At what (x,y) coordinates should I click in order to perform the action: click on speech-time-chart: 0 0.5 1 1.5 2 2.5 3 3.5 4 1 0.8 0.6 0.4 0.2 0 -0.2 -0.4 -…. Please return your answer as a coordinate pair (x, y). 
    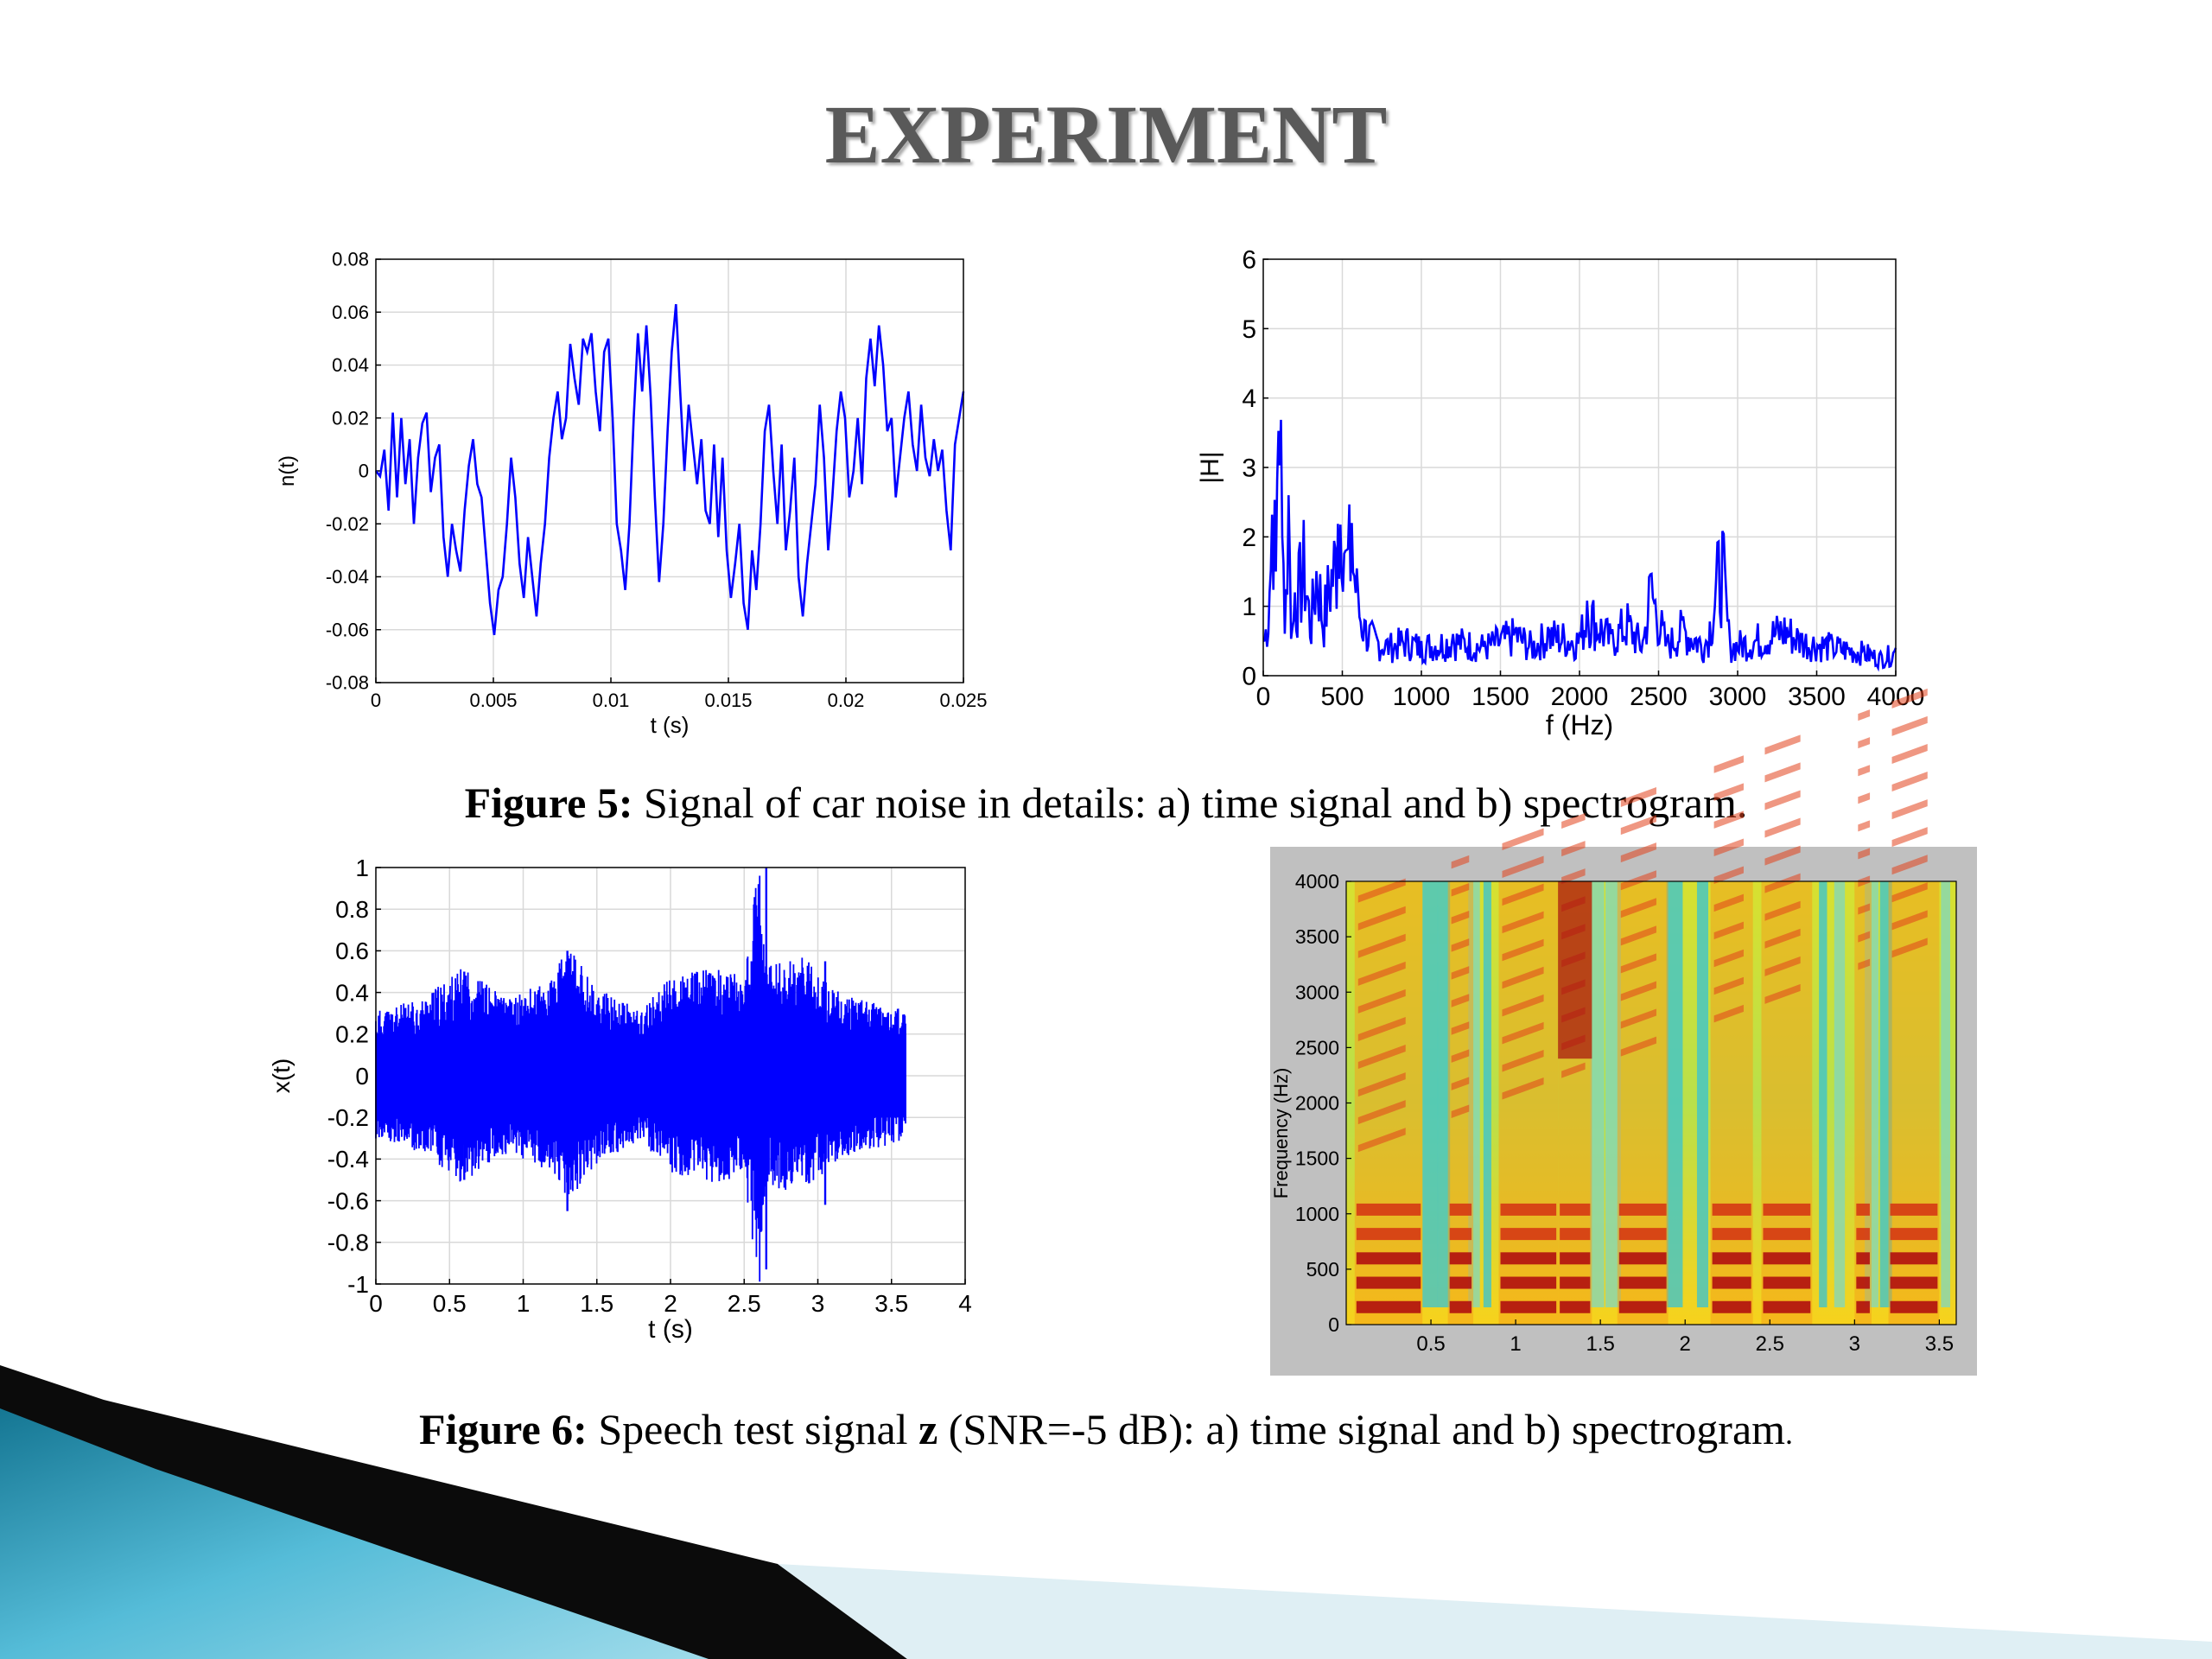
    Looking at the image, I should click on (620, 1099).